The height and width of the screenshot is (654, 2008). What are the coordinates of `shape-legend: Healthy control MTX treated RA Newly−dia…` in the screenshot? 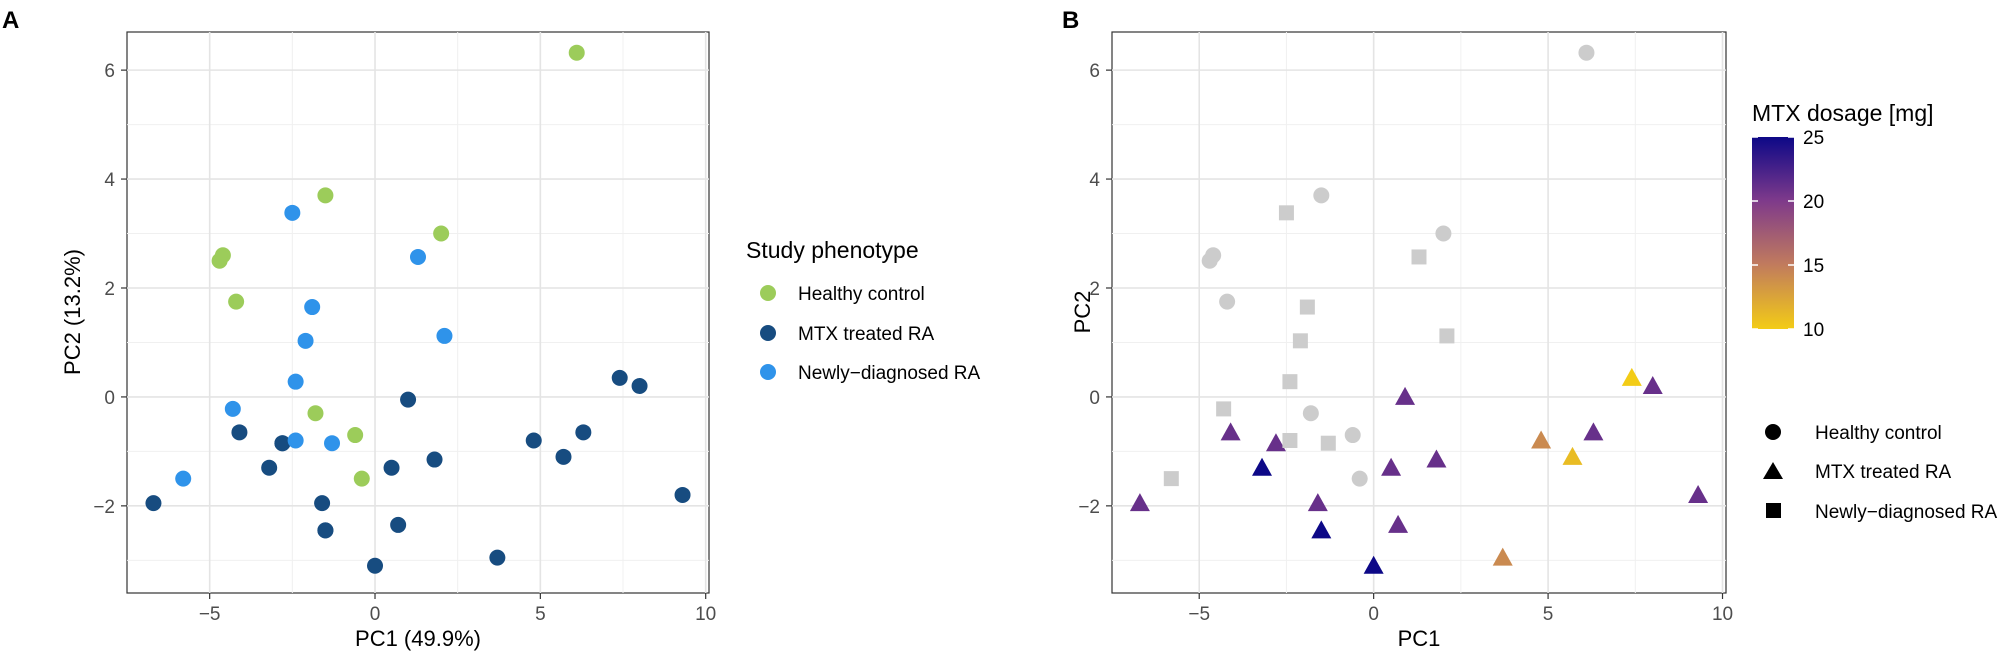 It's located at (1880, 473).